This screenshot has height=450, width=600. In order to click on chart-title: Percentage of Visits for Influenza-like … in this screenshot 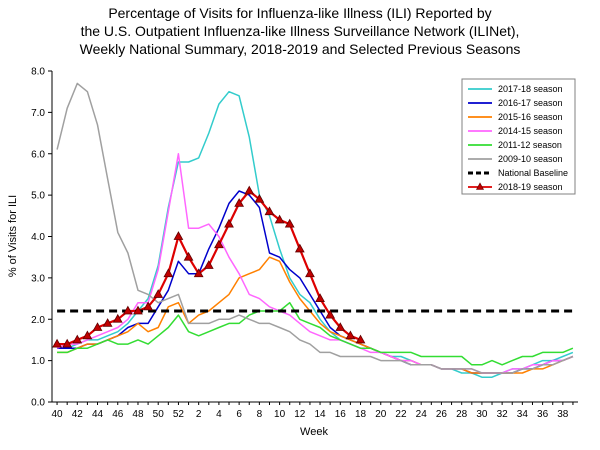, I will do `click(300, 31)`.